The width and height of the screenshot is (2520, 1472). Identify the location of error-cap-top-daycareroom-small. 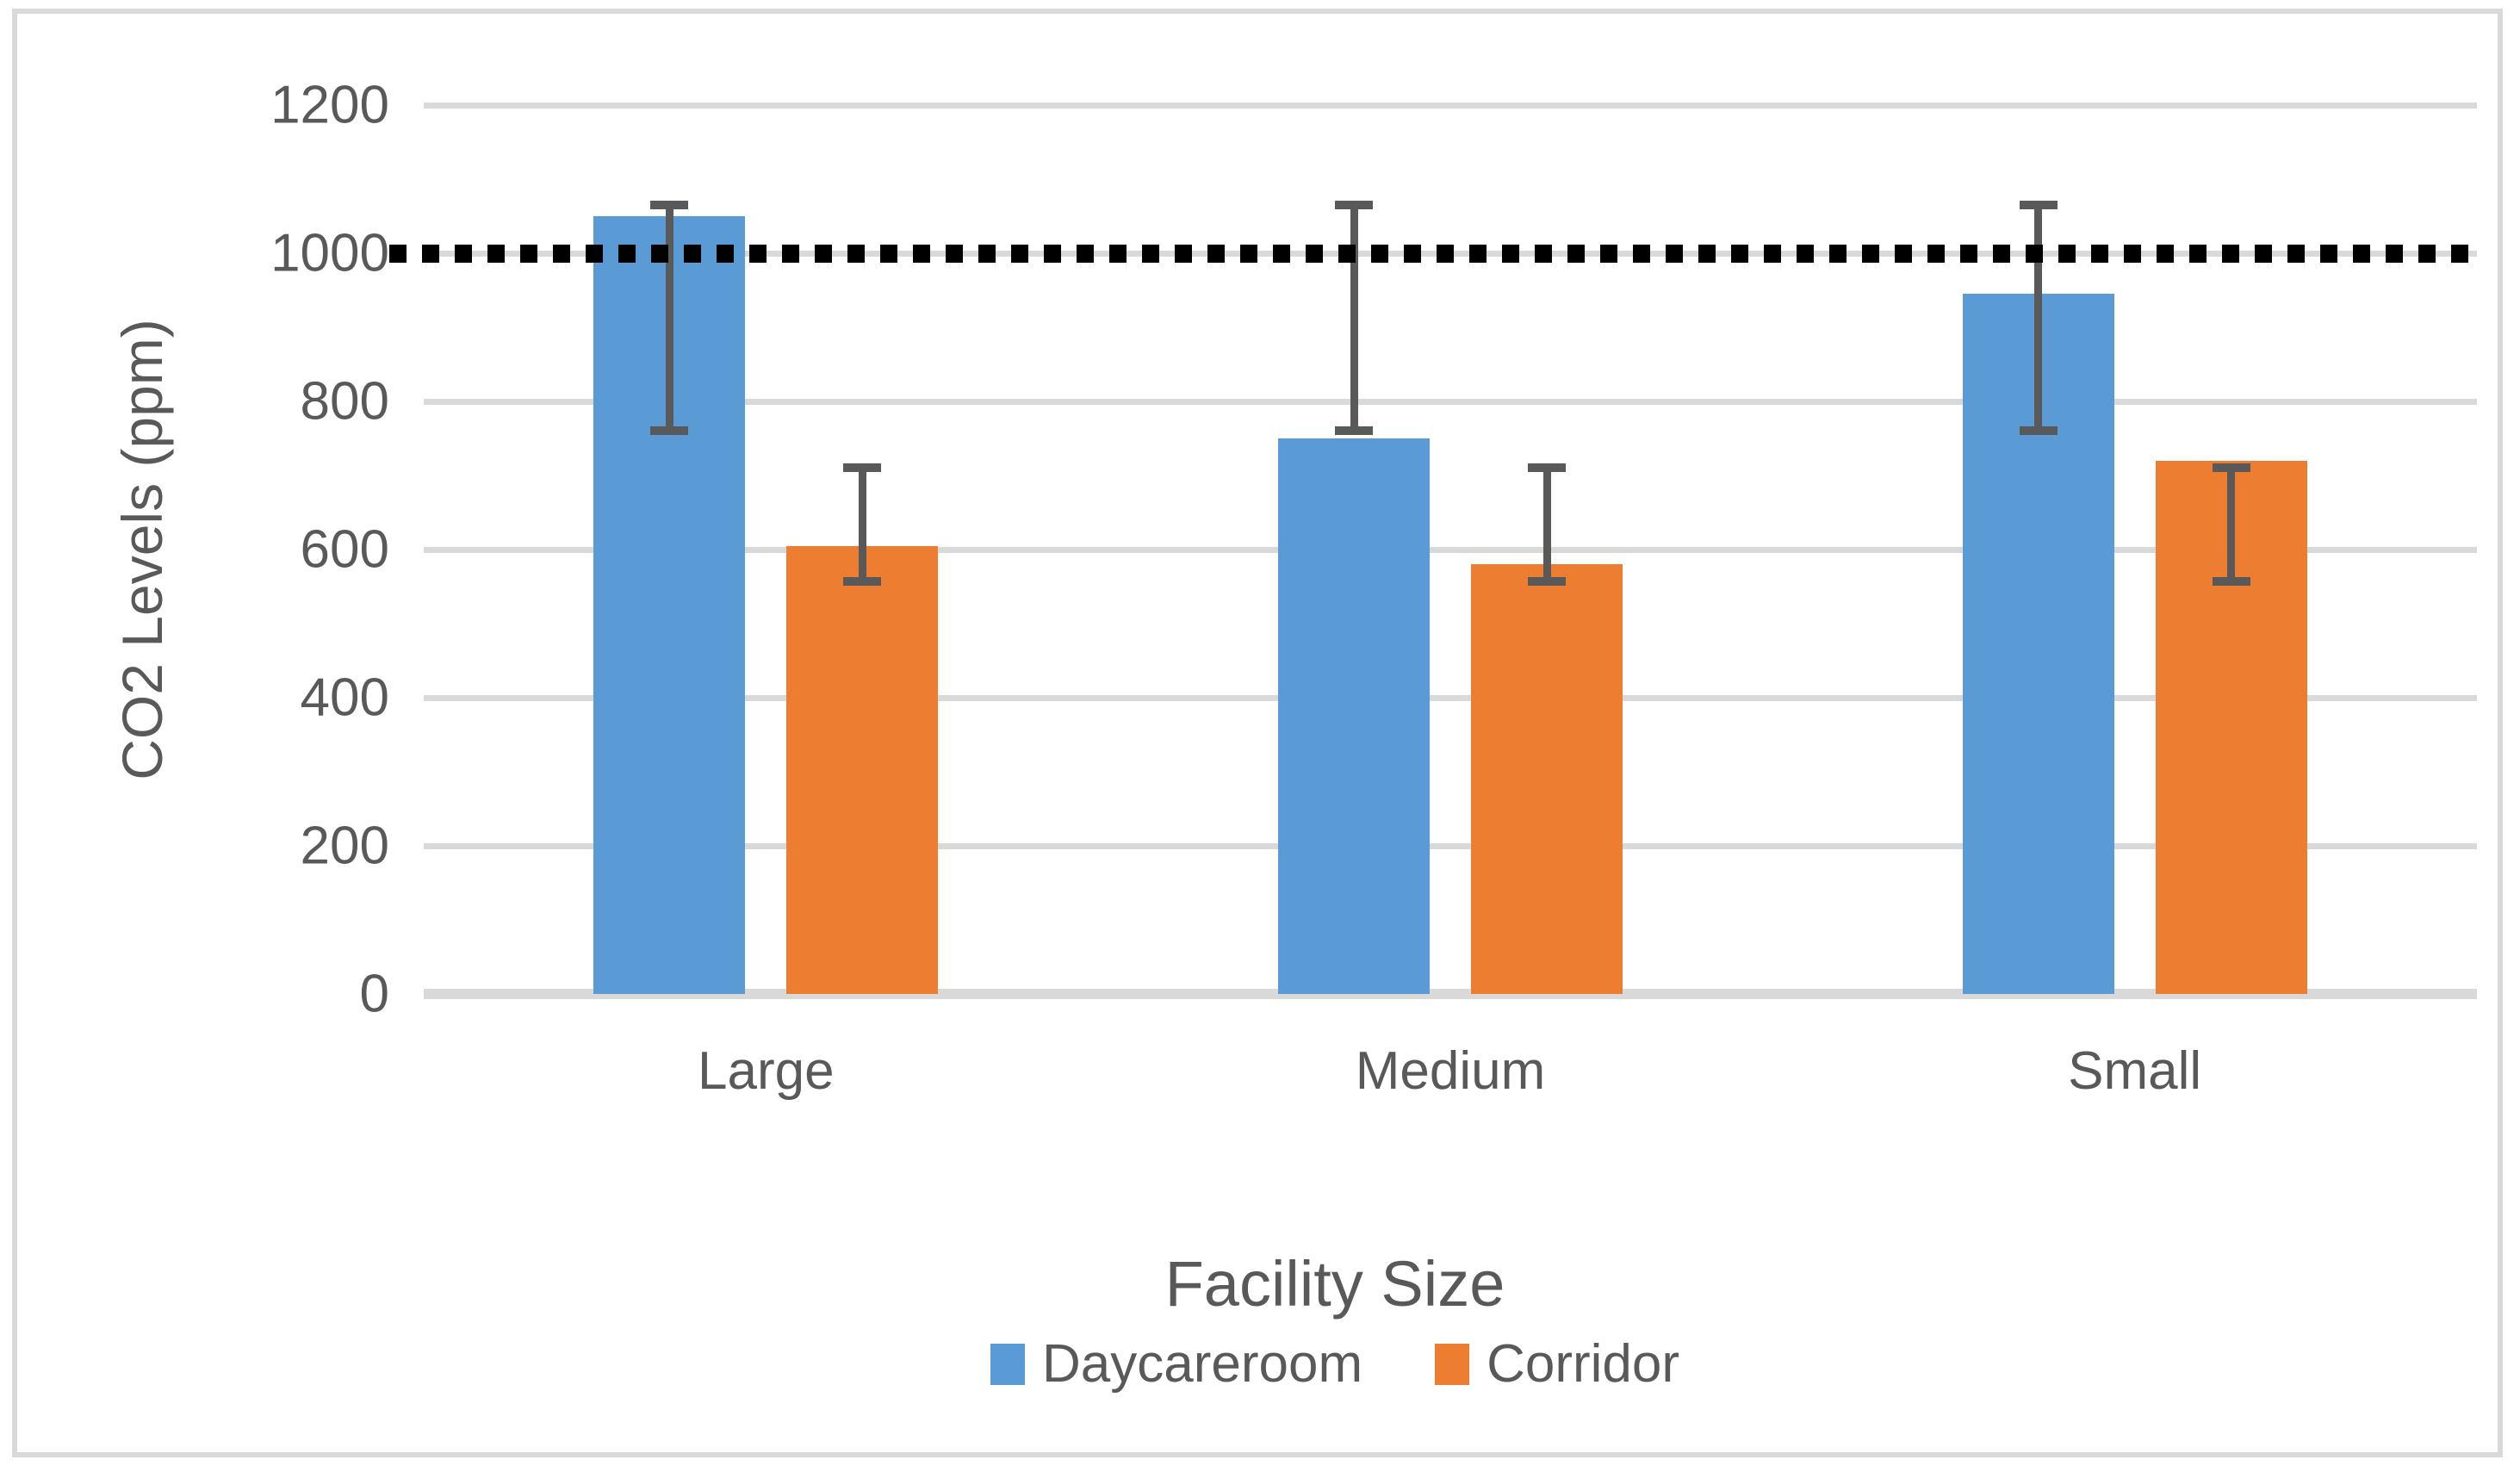
(2039, 205).